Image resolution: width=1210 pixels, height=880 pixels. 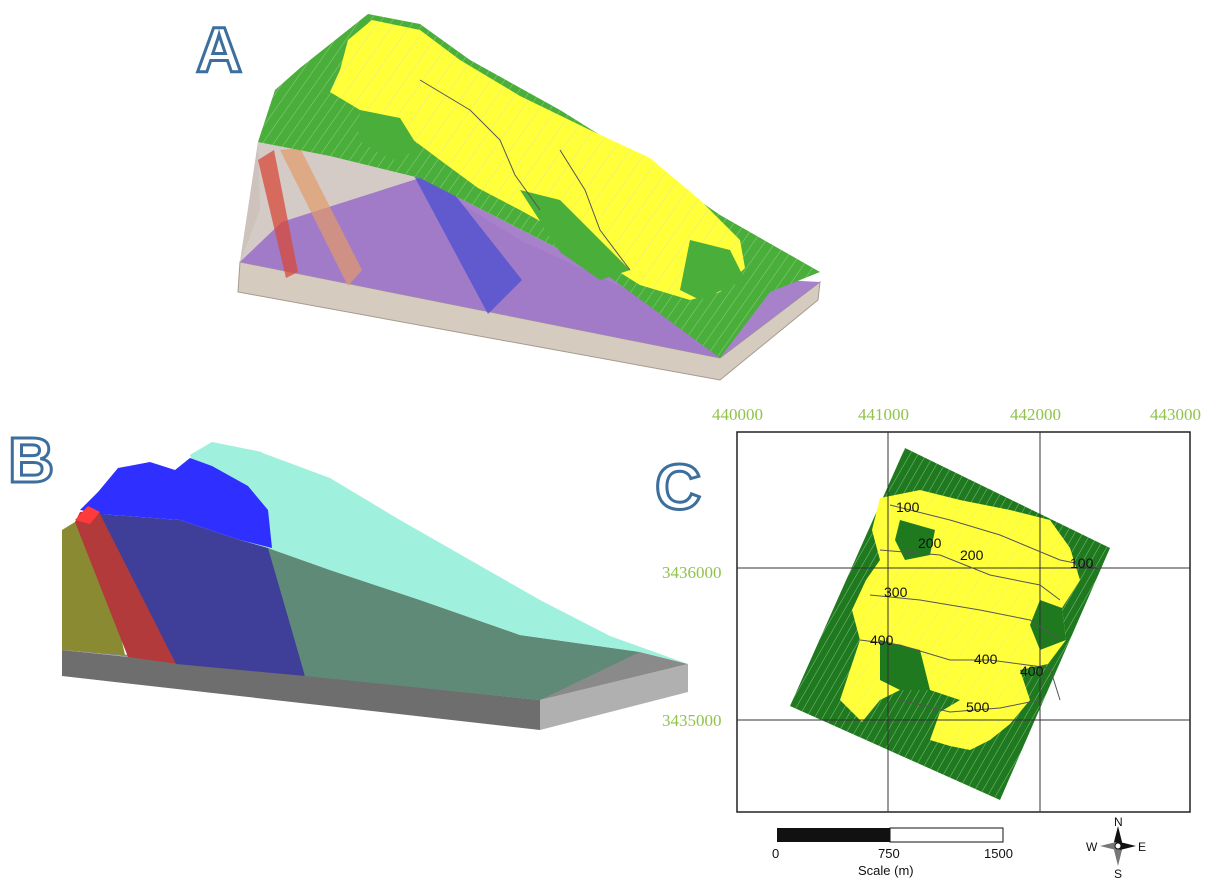 I want to click on y-tick-label: 3435000, so click(x=692, y=720).